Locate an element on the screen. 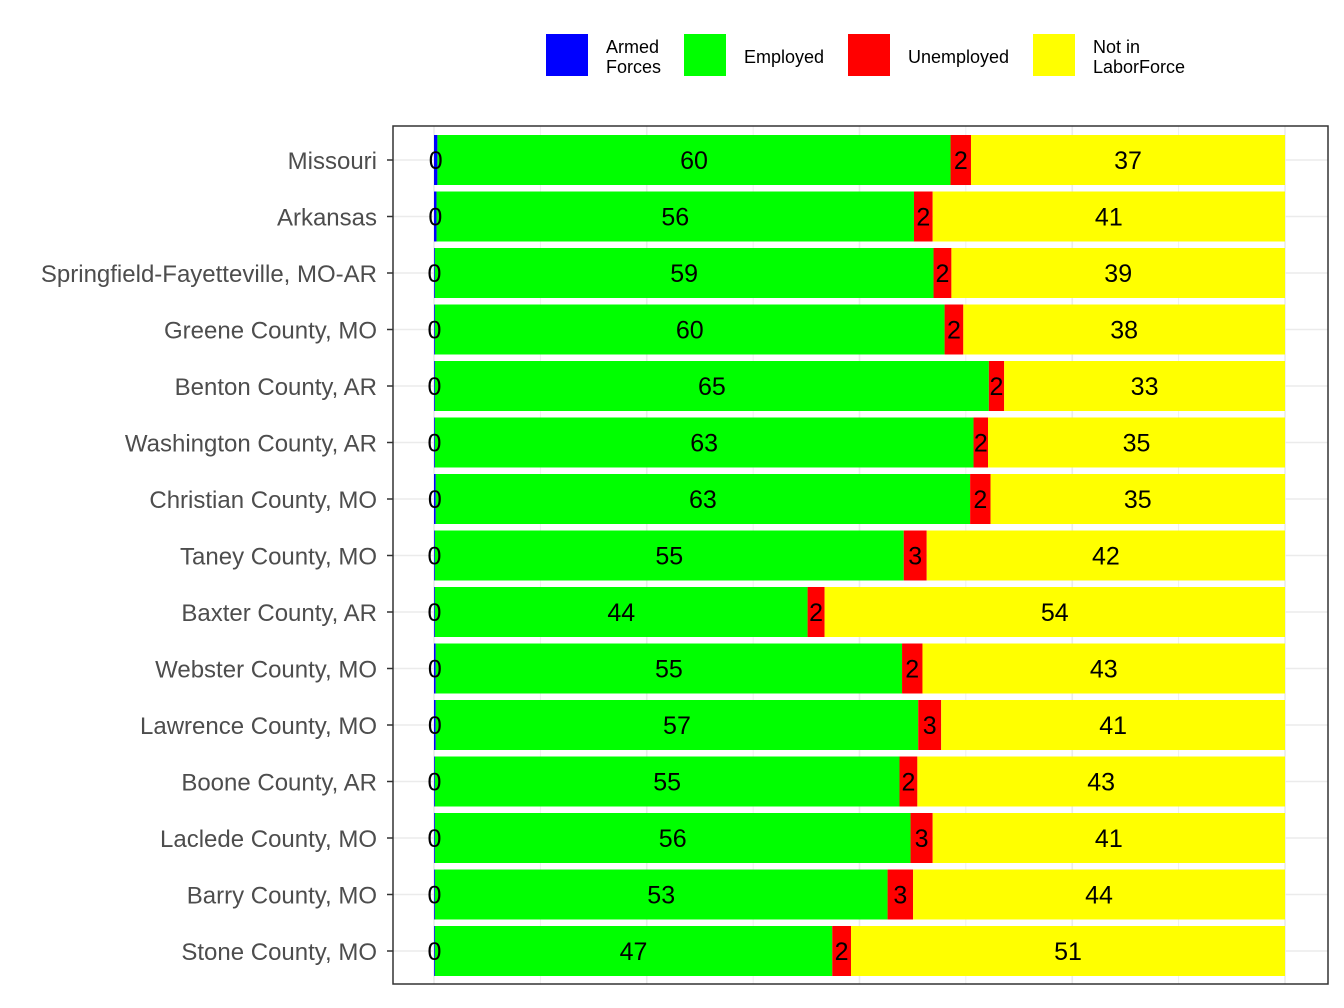  legend-label: Not in is located at coordinates (1116, 47).